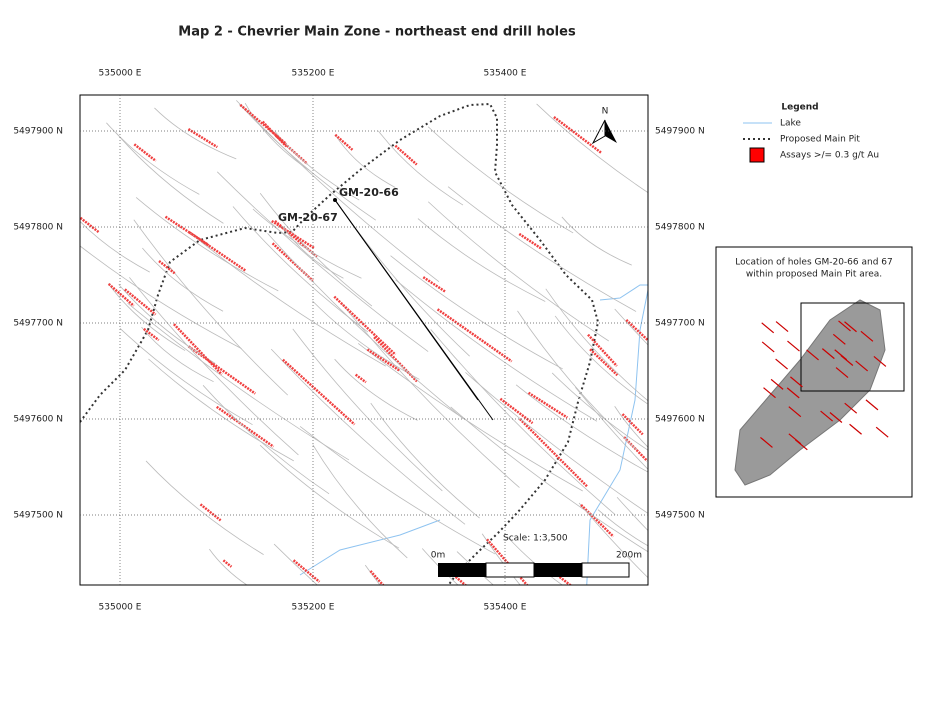 The width and height of the screenshot is (936, 726). I want to click on legend-item: Lake, so click(790, 124).